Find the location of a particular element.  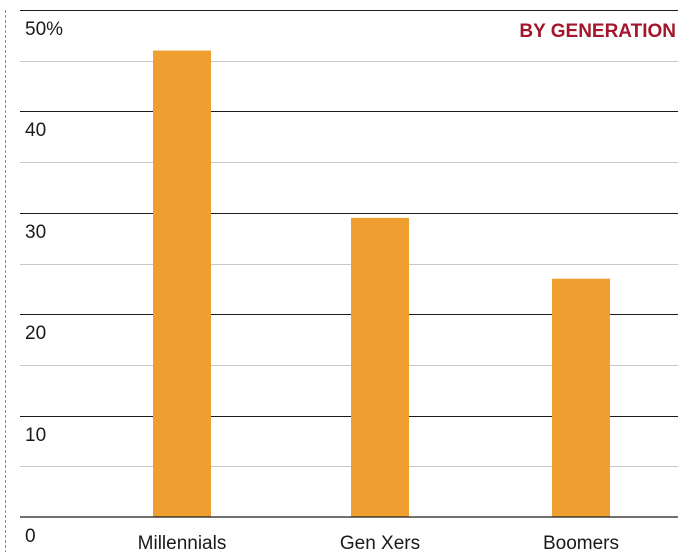

y-tick-label: 20 is located at coordinates (35, 333).